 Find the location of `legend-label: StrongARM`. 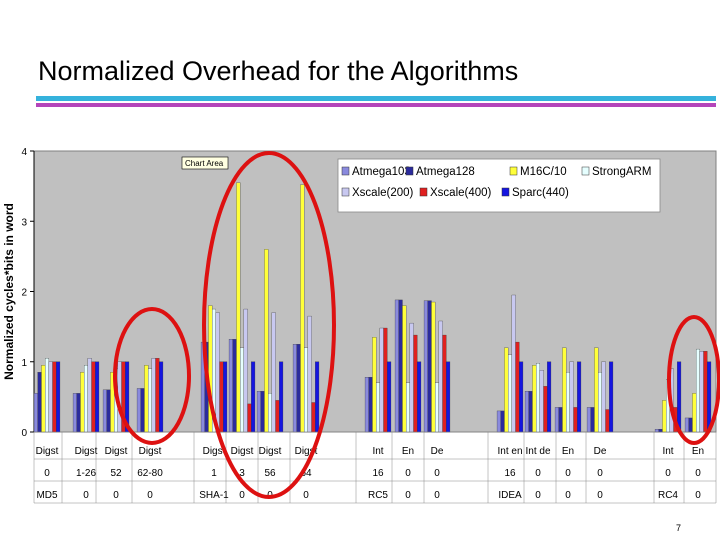

legend-label: StrongARM is located at coordinates (621, 172).